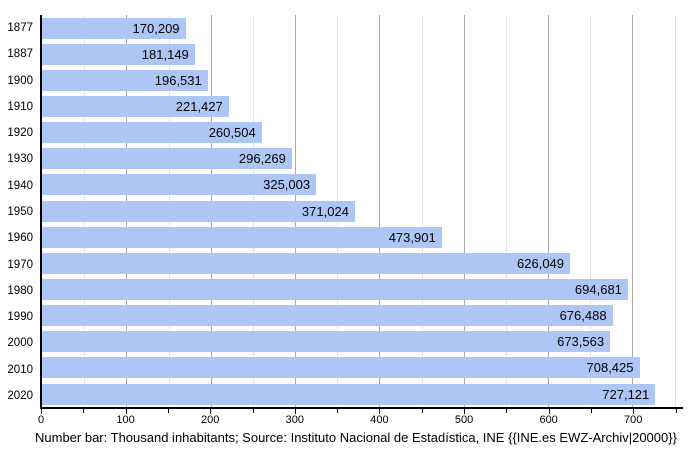  What do you see at coordinates (165, 54) in the screenshot?
I see `bar-value-label: 181,149` at bounding box center [165, 54].